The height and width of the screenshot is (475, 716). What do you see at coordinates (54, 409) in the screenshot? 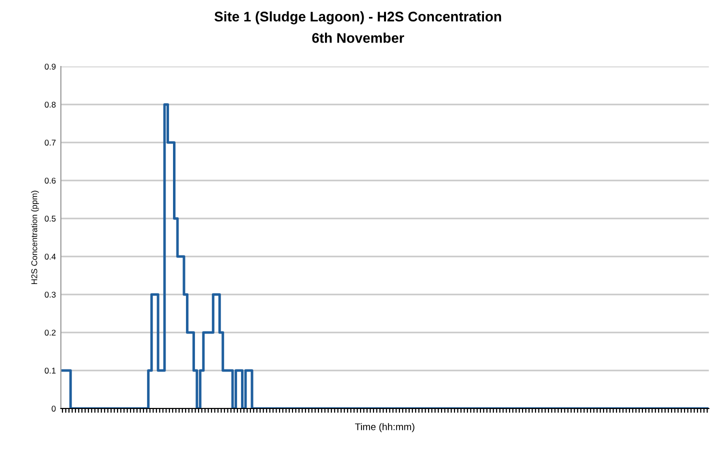
I see `y-tick-label: 0` at bounding box center [54, 409].